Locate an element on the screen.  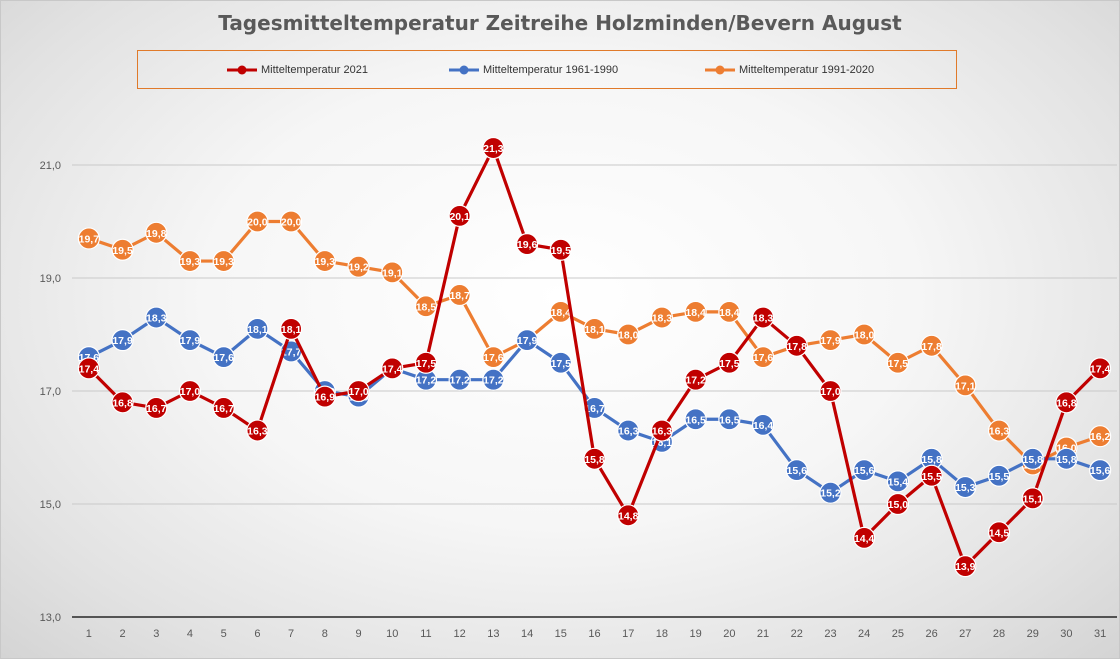
x-tick-label: 20 is located at coordinates (729, 634).